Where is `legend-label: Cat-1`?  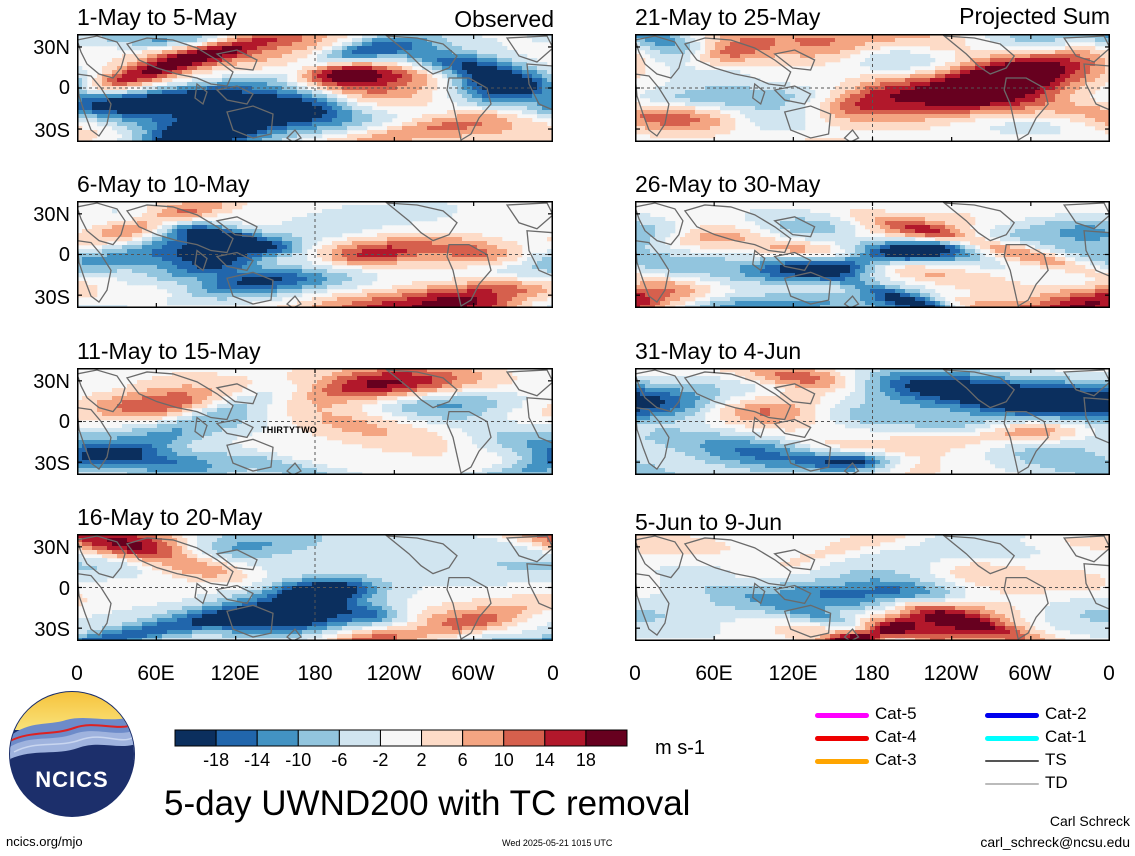
legend-label: Cat-1 is located at coordinates (1066, 736).